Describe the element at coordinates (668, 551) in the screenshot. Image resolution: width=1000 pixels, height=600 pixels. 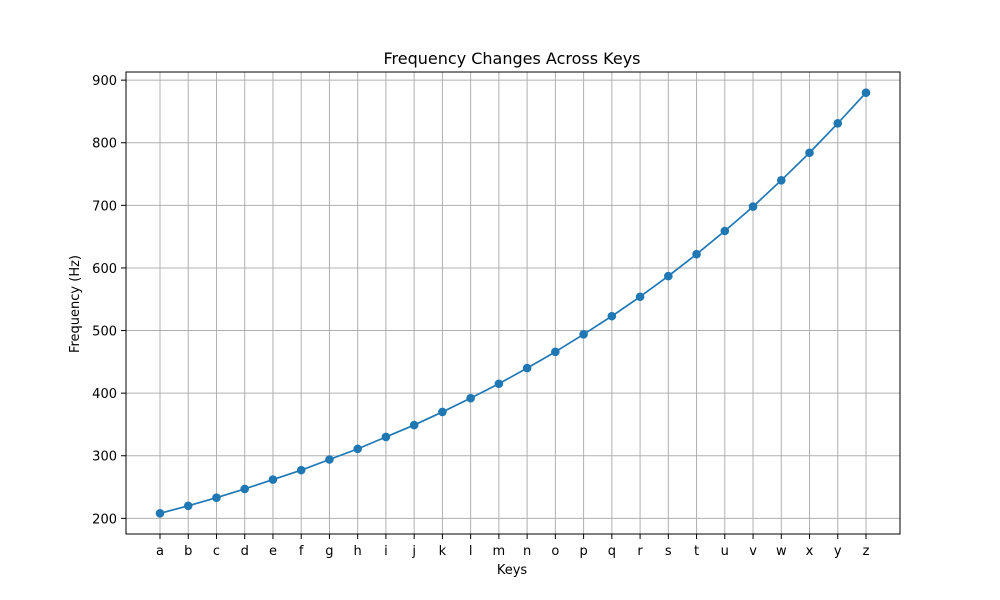
I see `x-tick-label: s` at that location.